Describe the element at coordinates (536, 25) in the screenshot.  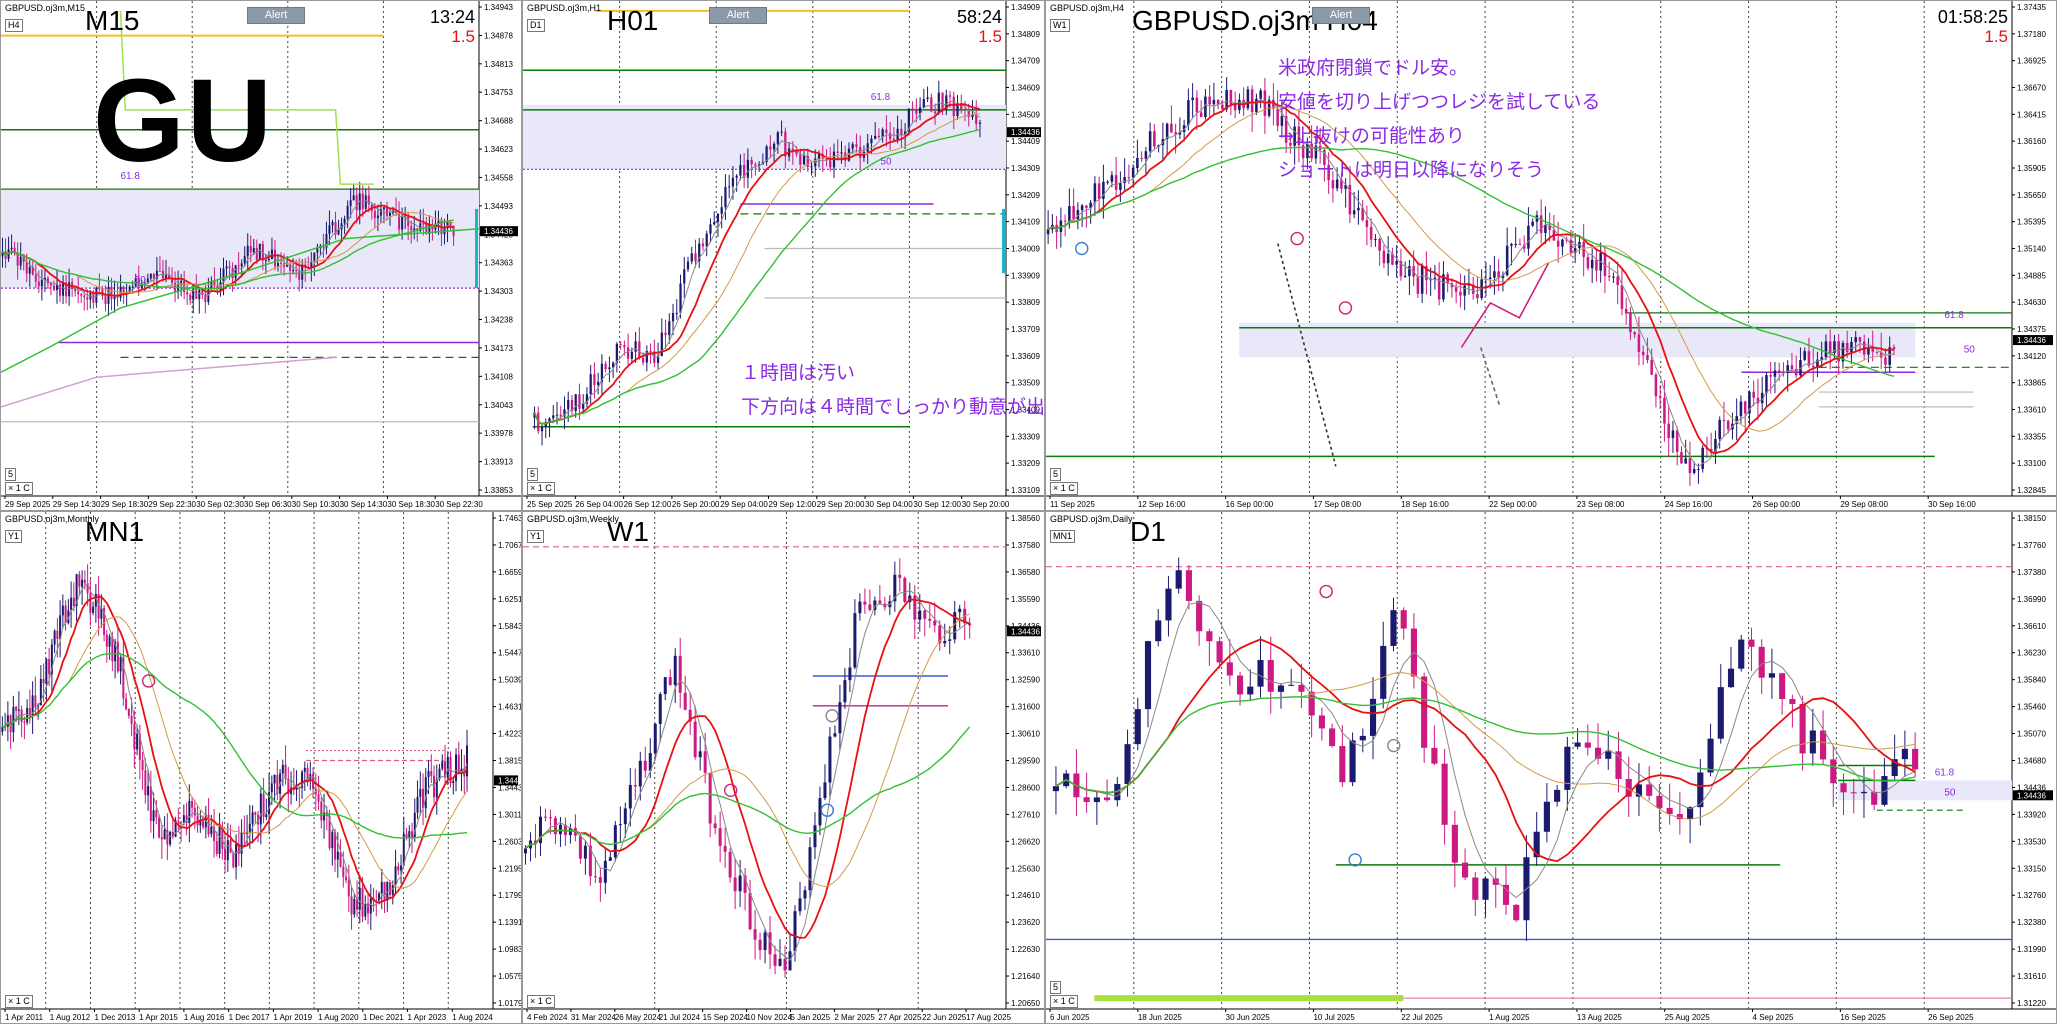
I see `timeframe-tab: D1` at that location.